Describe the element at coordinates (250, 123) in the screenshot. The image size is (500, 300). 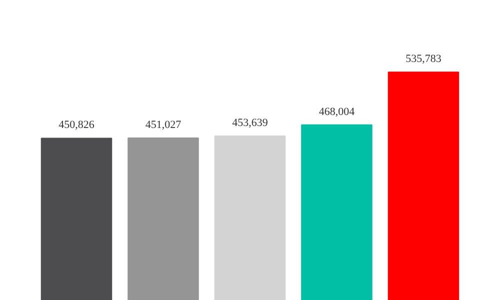
I see `data-label: 453,639` at that location.